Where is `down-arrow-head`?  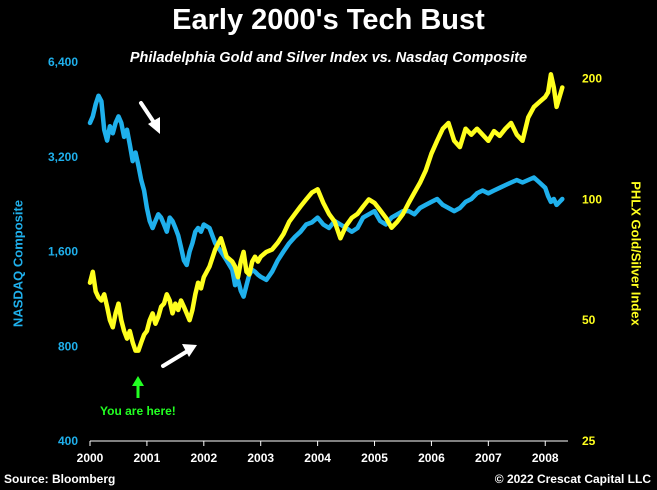
down-arrow-head is located at coordinates (154, 125).